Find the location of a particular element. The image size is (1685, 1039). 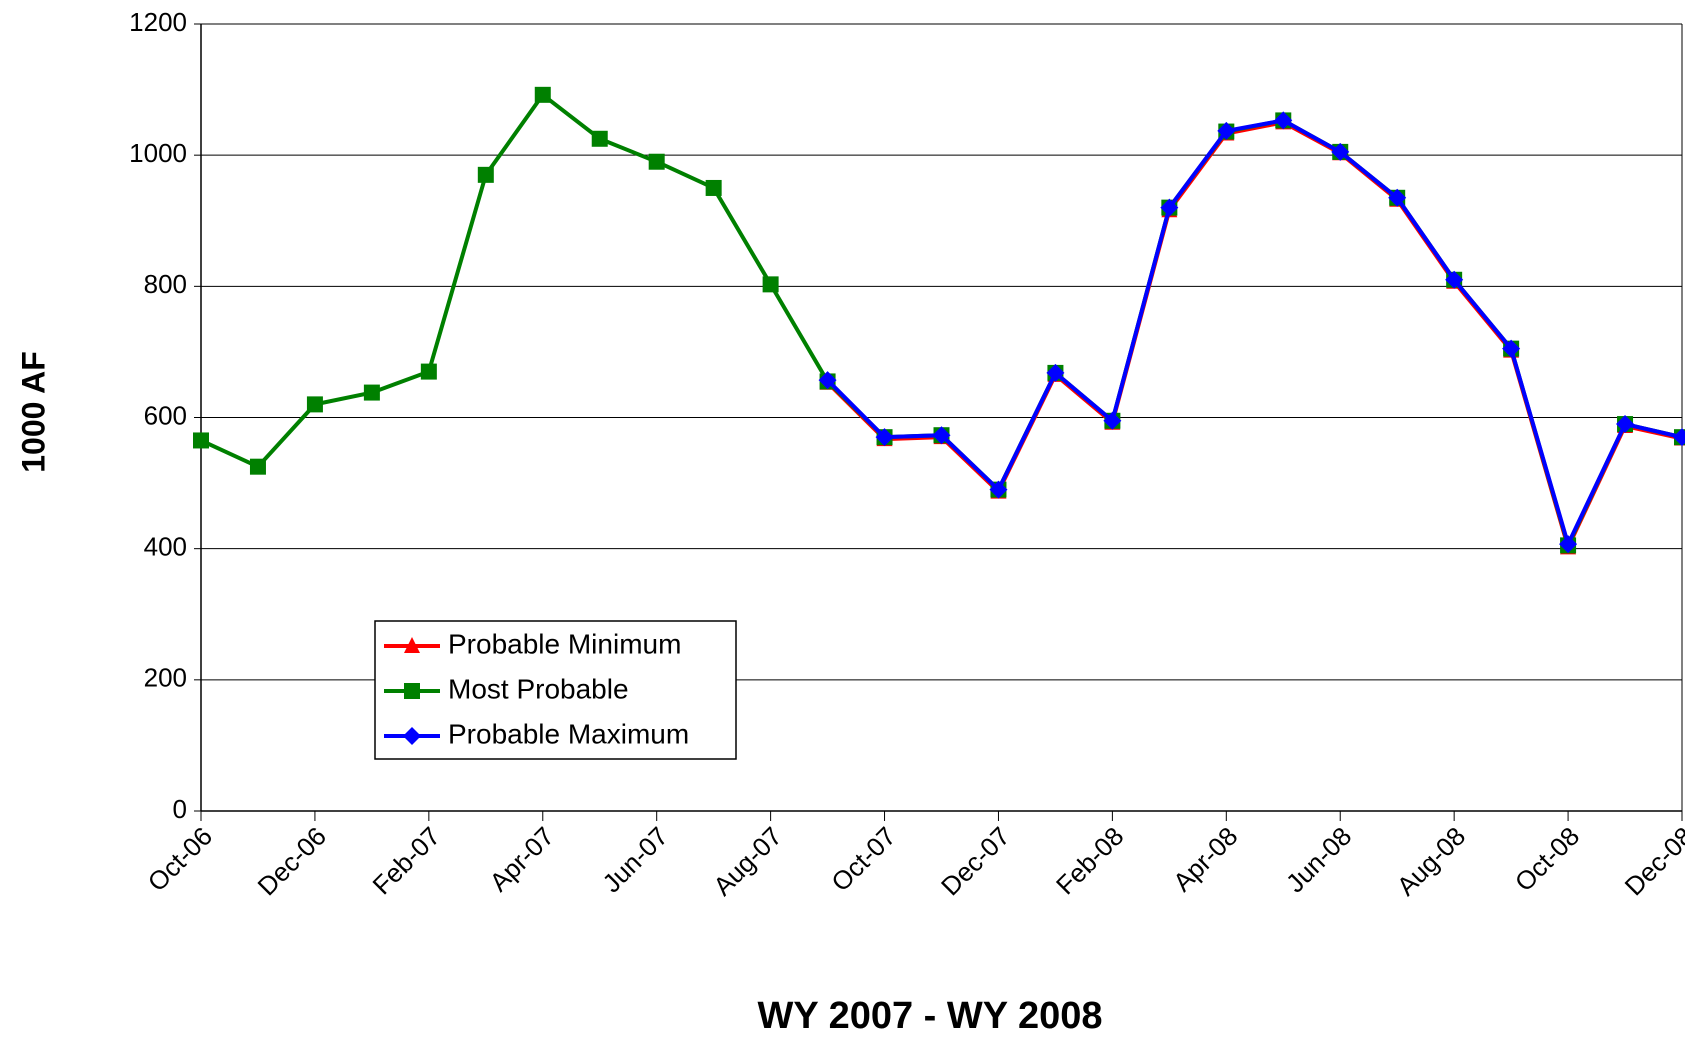

x-tick-label: Feb-08 is located at coordinates (1089, 860).